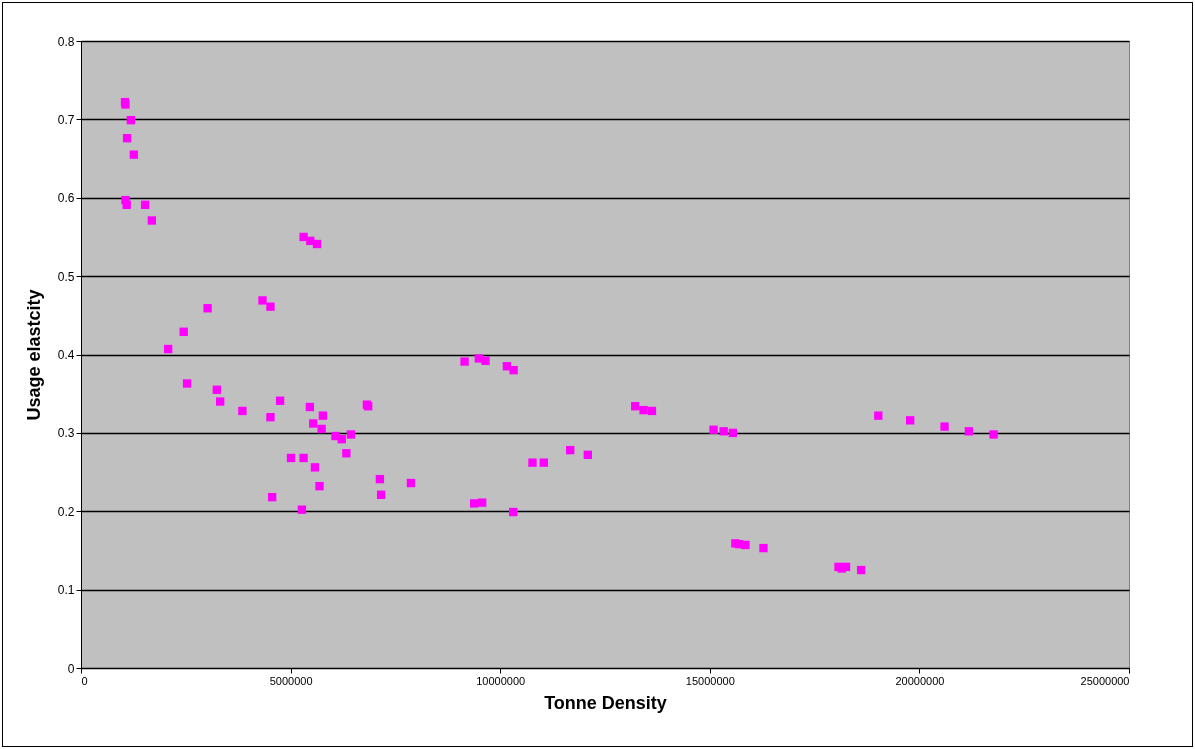 Image resolution: width=1195 pixels, height=749 pixels. What do you see at coordinates (84, 680) in the screenshot?
I see `x-tick-label: 0` at bounding box center [84, 680].